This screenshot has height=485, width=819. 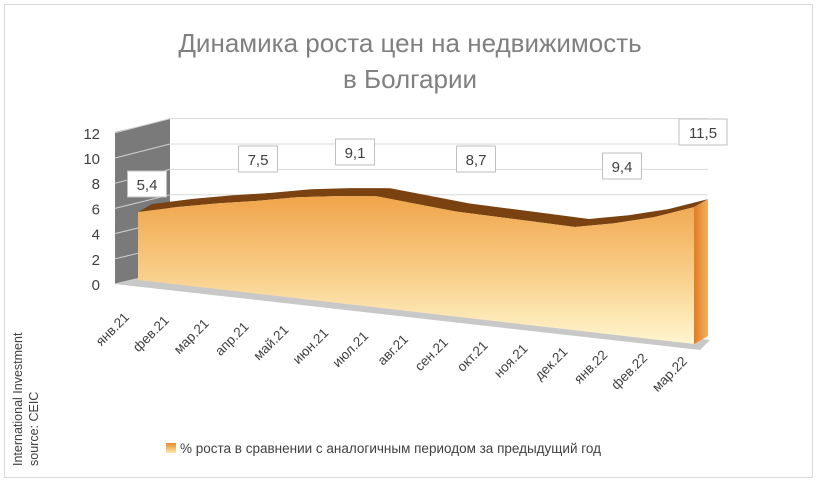 What do you see at coordinates (96, 209) in the screenshot?
I see `y-tick-label: 6` at bounding box center [96, 209].